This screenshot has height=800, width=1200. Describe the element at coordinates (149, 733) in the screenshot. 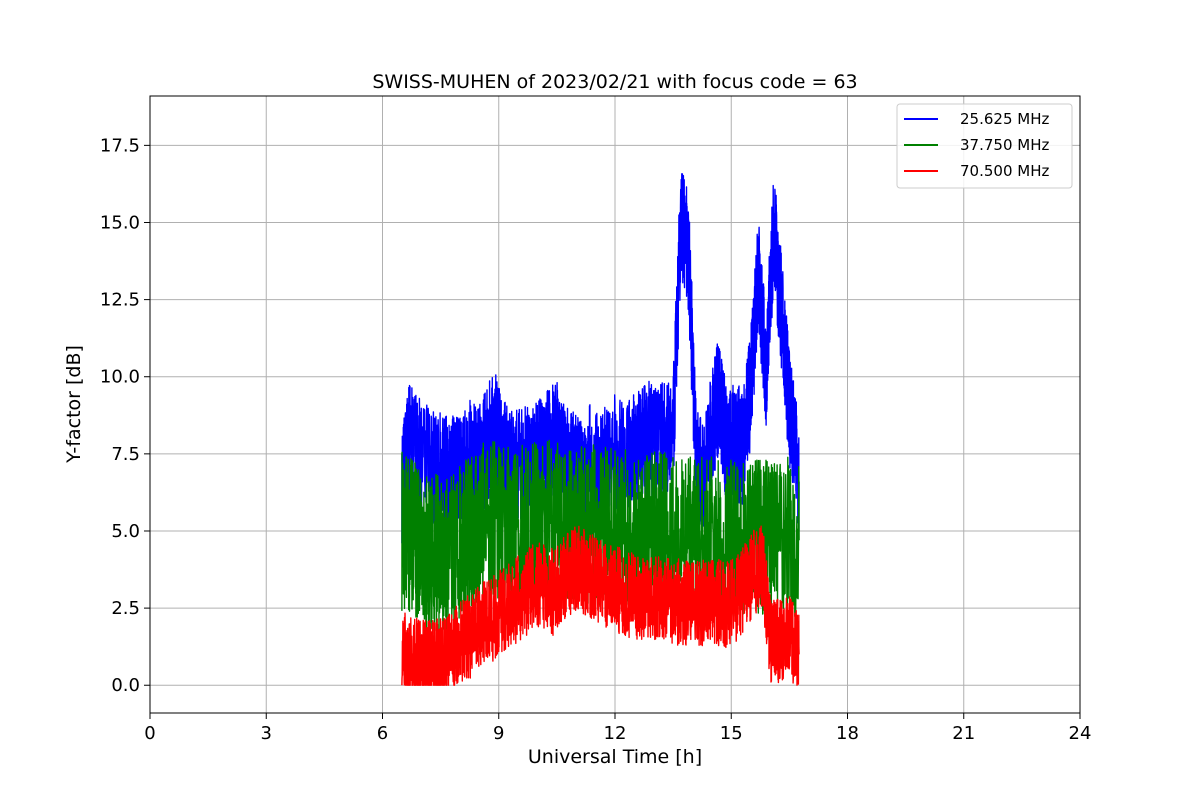

I see `x-tick-label: 0` at that location.